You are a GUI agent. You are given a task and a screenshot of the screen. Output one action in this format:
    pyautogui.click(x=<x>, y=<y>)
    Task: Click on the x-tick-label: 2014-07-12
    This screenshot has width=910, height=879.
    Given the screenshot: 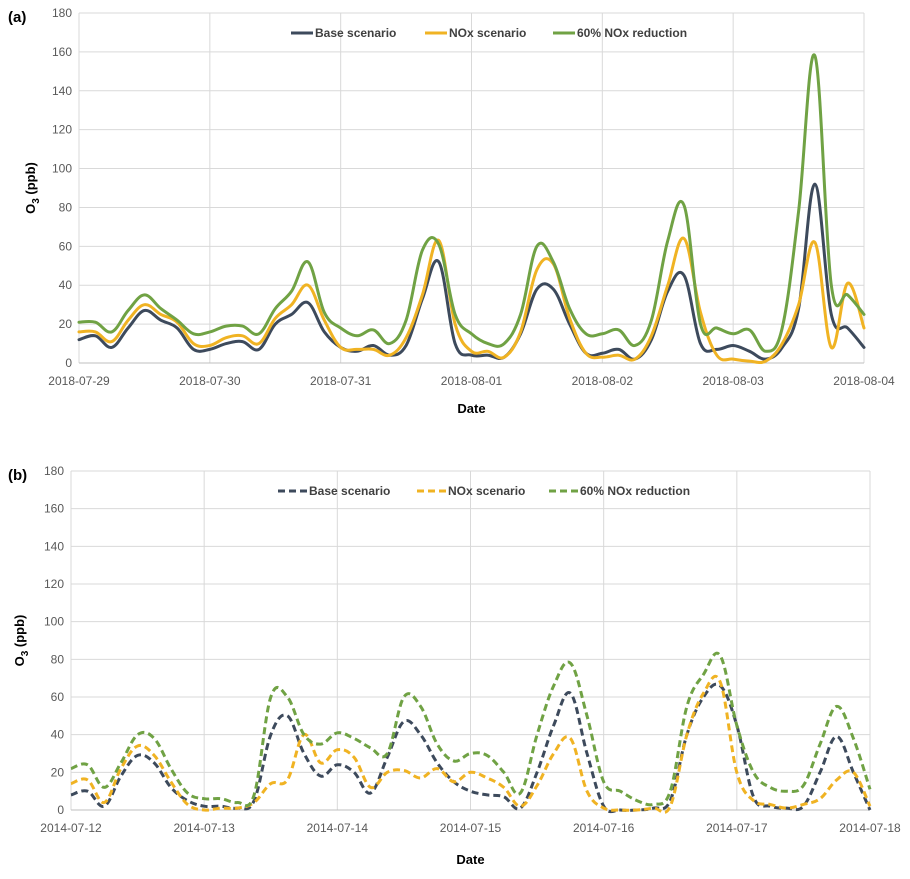 What is the action you would take?
    pyautogui.click(x=71, y=828)
    